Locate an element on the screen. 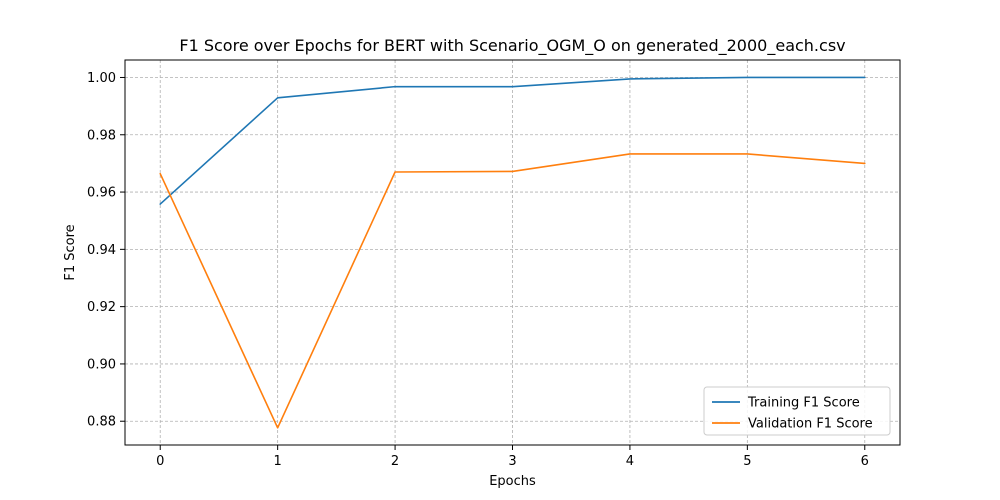 Image resolution: width=1000 pixels, height=500 pixels. x-tick-label: 6 is located at coordinates (865, 461).